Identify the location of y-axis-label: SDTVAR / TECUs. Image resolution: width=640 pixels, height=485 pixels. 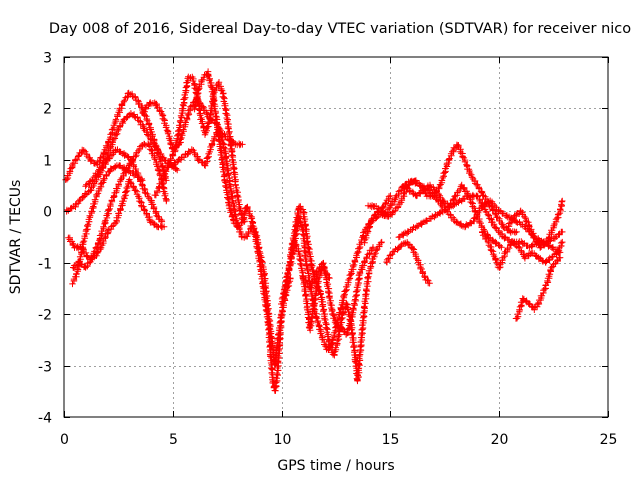
(16, 237).